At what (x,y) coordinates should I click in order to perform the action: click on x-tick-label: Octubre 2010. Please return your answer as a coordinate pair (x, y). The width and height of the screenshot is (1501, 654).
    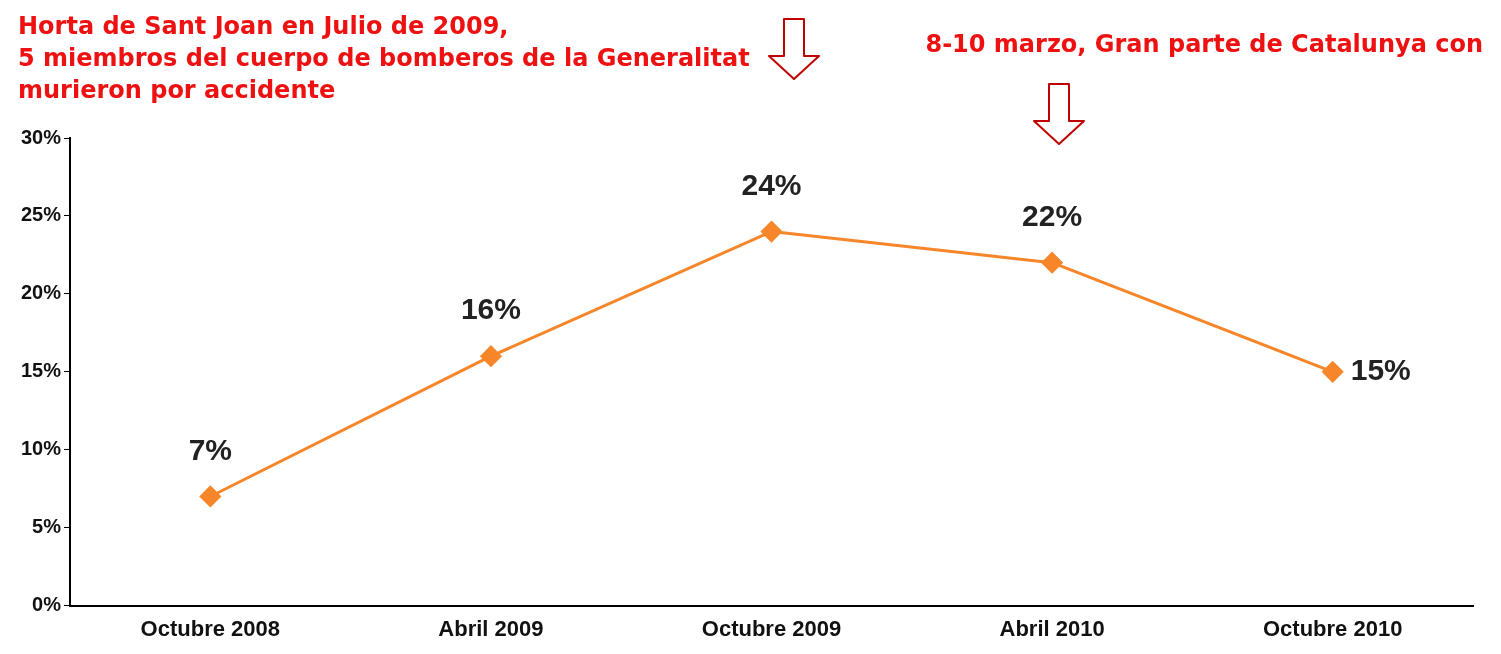
    Looking at the image, I should click on (1333, 628).